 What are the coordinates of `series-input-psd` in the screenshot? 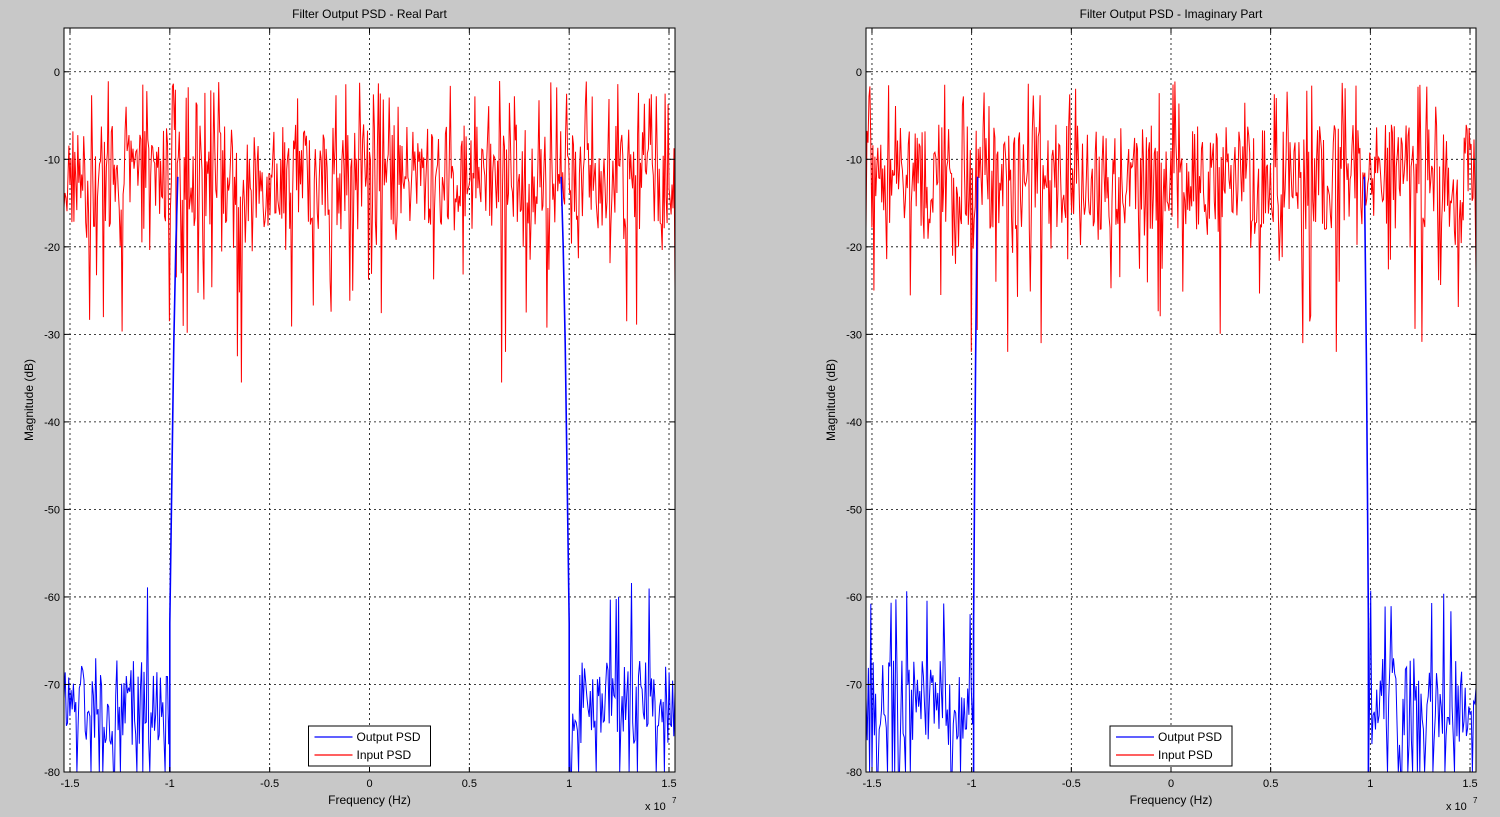 It's located at (1171, 216).